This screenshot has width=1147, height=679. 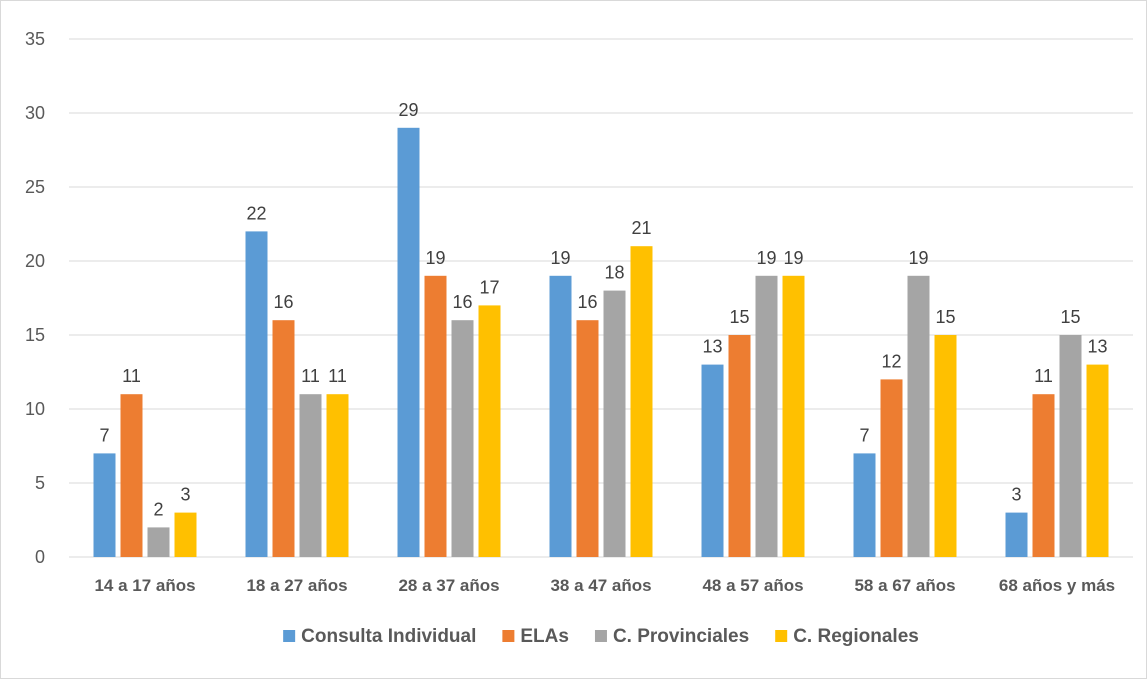 I want to click on data-label: 22, so click(x=256, y=213).